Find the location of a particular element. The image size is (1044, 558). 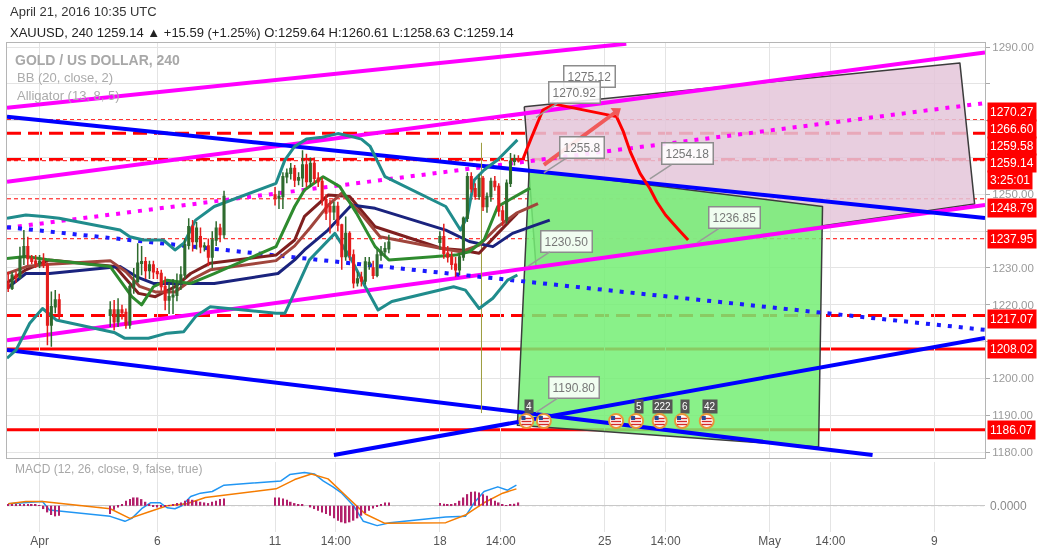

ref-line-label: 1208.02 is located at coordinates (1012, 349).